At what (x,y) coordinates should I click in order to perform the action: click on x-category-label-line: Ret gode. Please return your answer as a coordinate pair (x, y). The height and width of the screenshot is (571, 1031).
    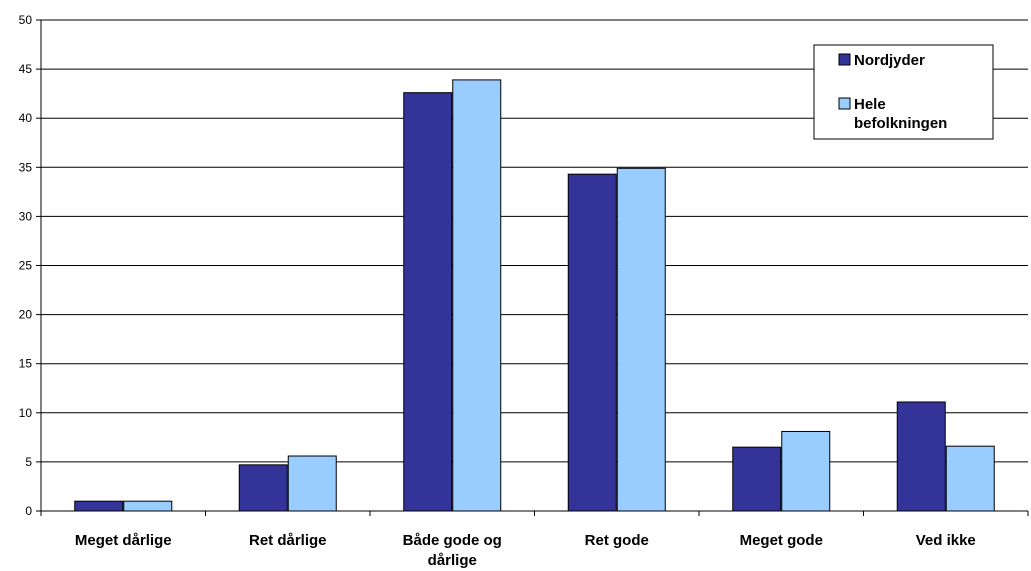
    Looking at the image, I should click on (617, 540).